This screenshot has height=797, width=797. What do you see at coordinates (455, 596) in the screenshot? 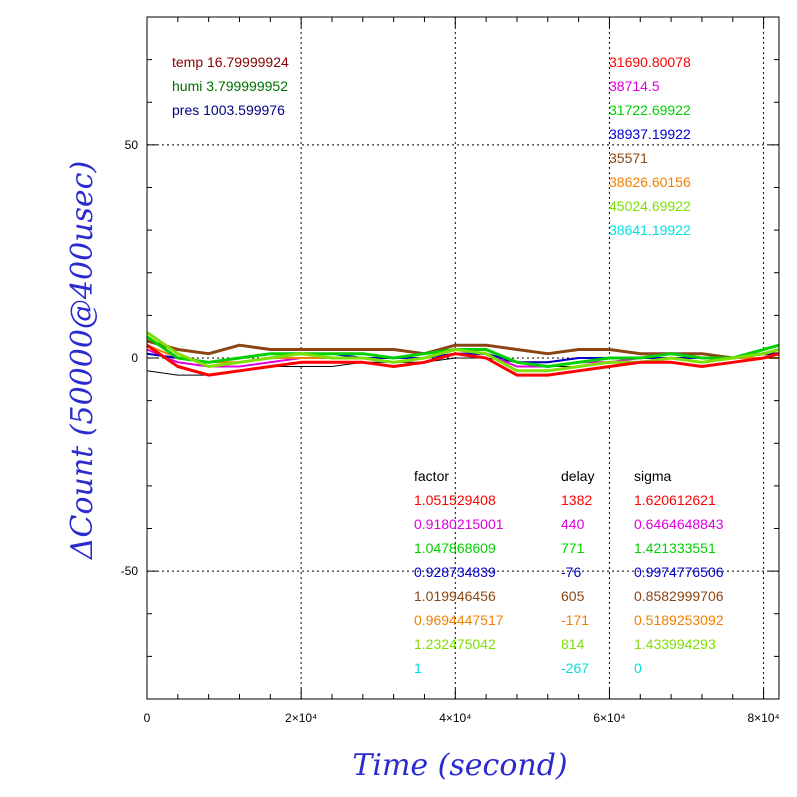
I see `table-cell-factor: 1.019946456` at bounding box center [455, 596].